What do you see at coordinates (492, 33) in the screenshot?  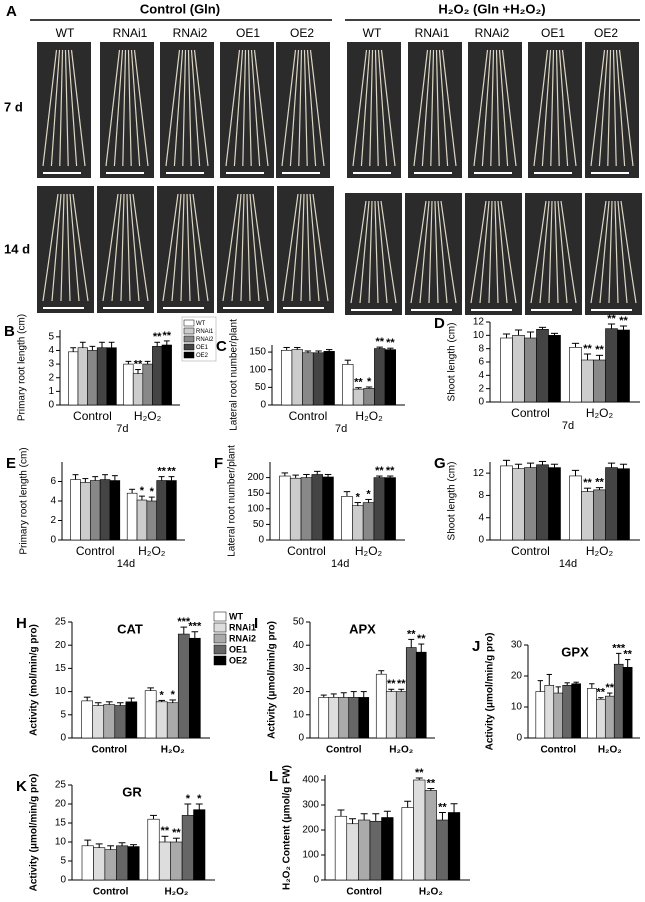 I see `genotype-label: RNAi2` at bounding box center [492, 33].